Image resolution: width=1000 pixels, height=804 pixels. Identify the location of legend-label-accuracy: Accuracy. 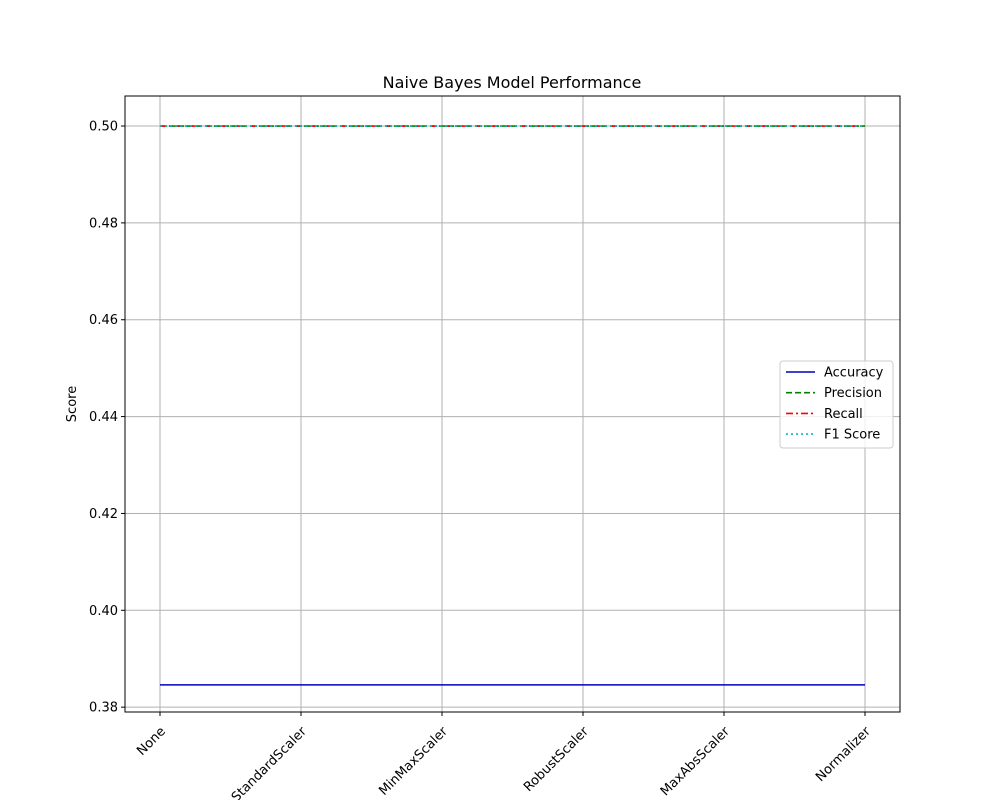
(854, 373).